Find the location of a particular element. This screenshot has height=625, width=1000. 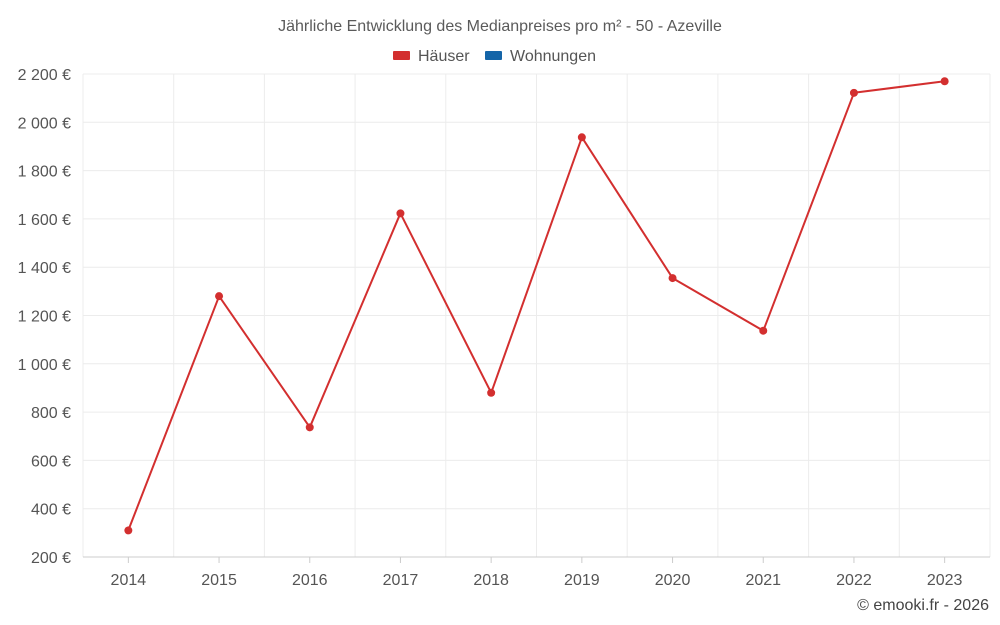

y-tick-label: 1 200 € is located at coordinates (44, 317).